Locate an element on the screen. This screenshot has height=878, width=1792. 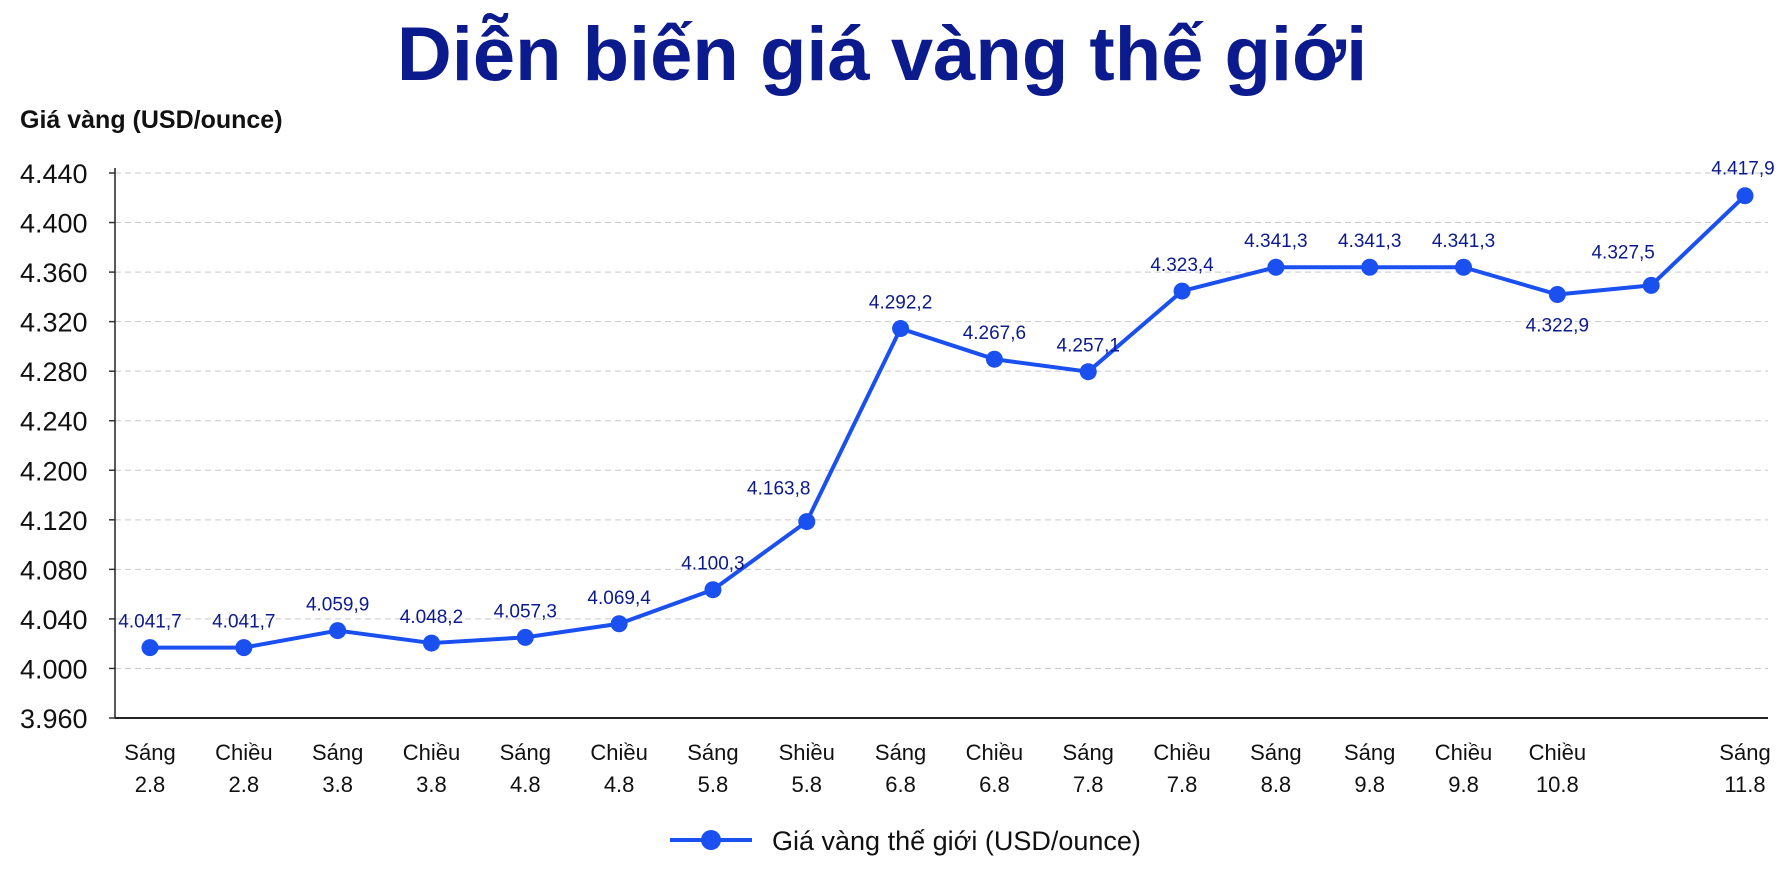
x-tick-label: Sáng 5.8 is located at coordinates (712, 768).